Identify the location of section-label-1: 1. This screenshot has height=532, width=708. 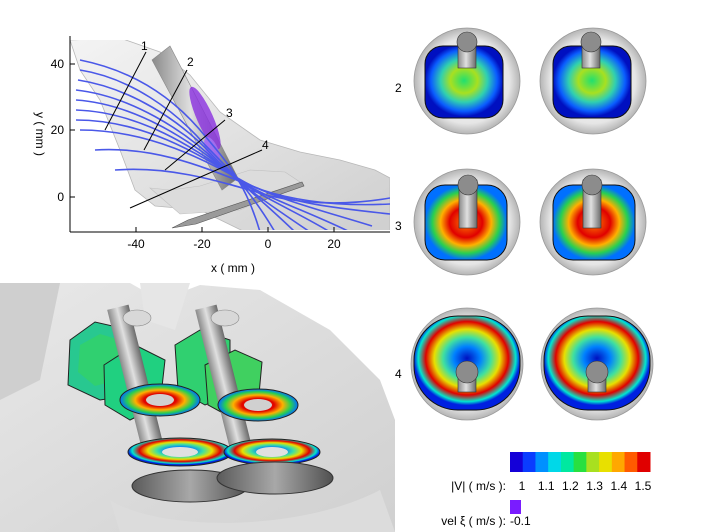
(144, 46).